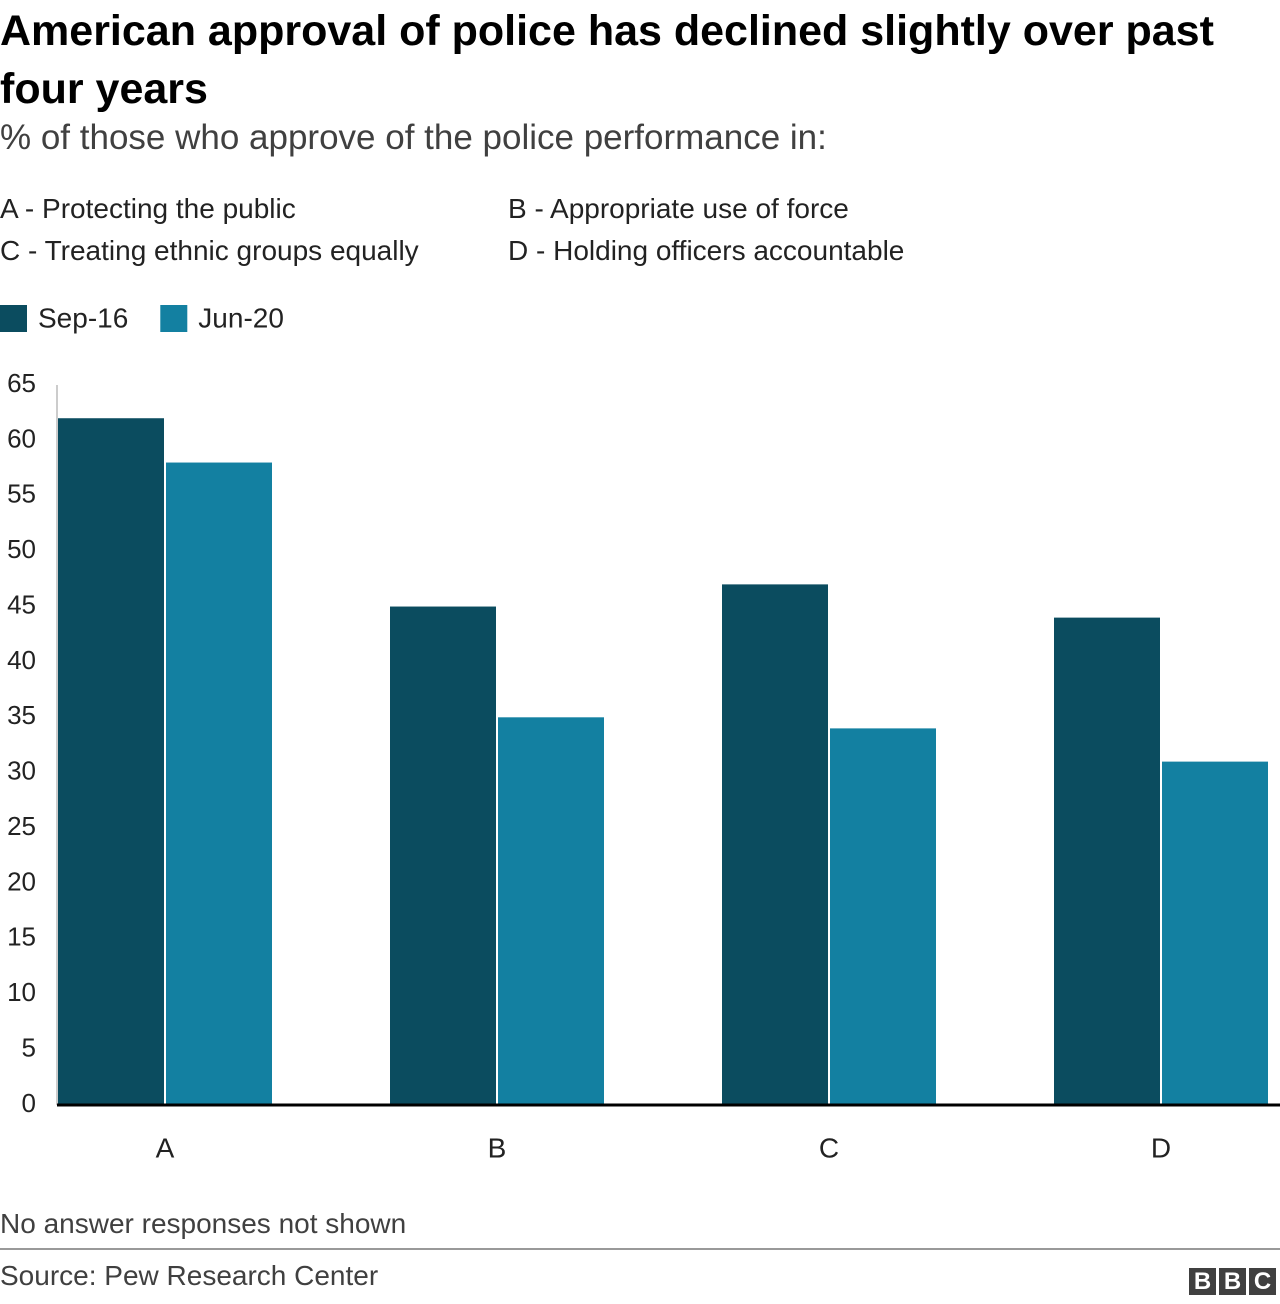 This screenshot has width=1280, height=1304. What do you see at coordinates (21, 383) in the screenshot?
I see `y-tick-label: 65` at bounding box center [21, 383].